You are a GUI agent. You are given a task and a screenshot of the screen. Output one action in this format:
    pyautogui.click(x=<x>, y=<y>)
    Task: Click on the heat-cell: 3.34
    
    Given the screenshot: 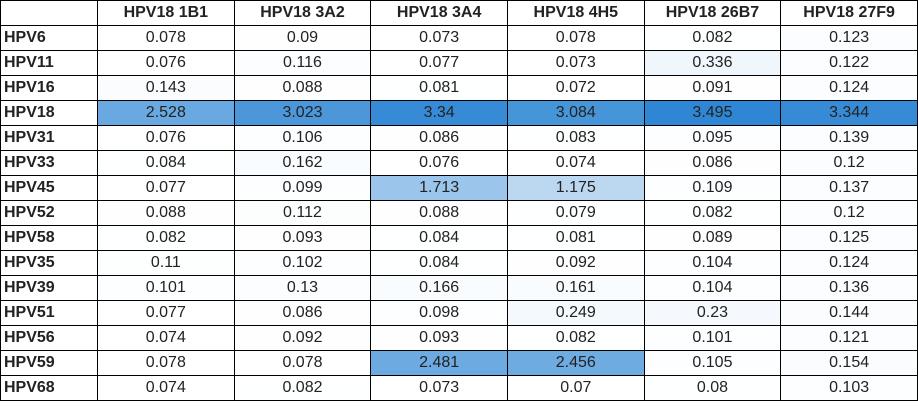 What is the action you would take?
    pyautogui.click(x=439, y=113)
    